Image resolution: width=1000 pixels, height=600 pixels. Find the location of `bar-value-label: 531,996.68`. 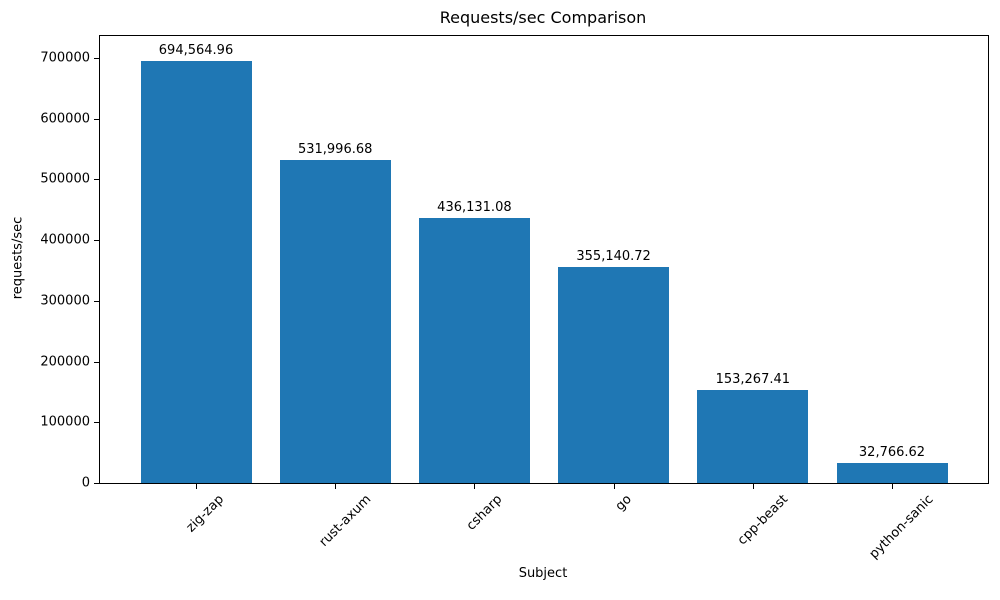

bar-value-label: 531,996.68 is located at coordinates (335, 149).